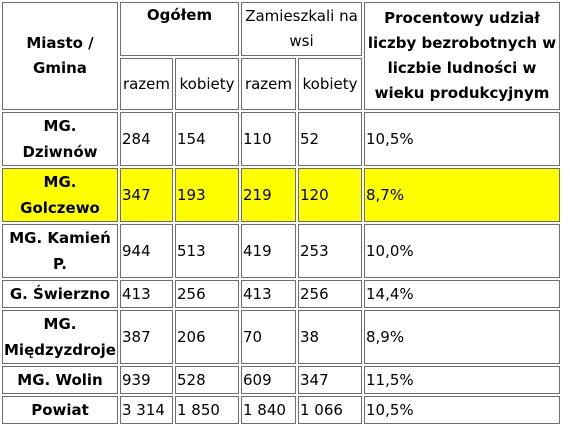  I want to click on header-city: Miasto / Gmina, so click(60, 56).